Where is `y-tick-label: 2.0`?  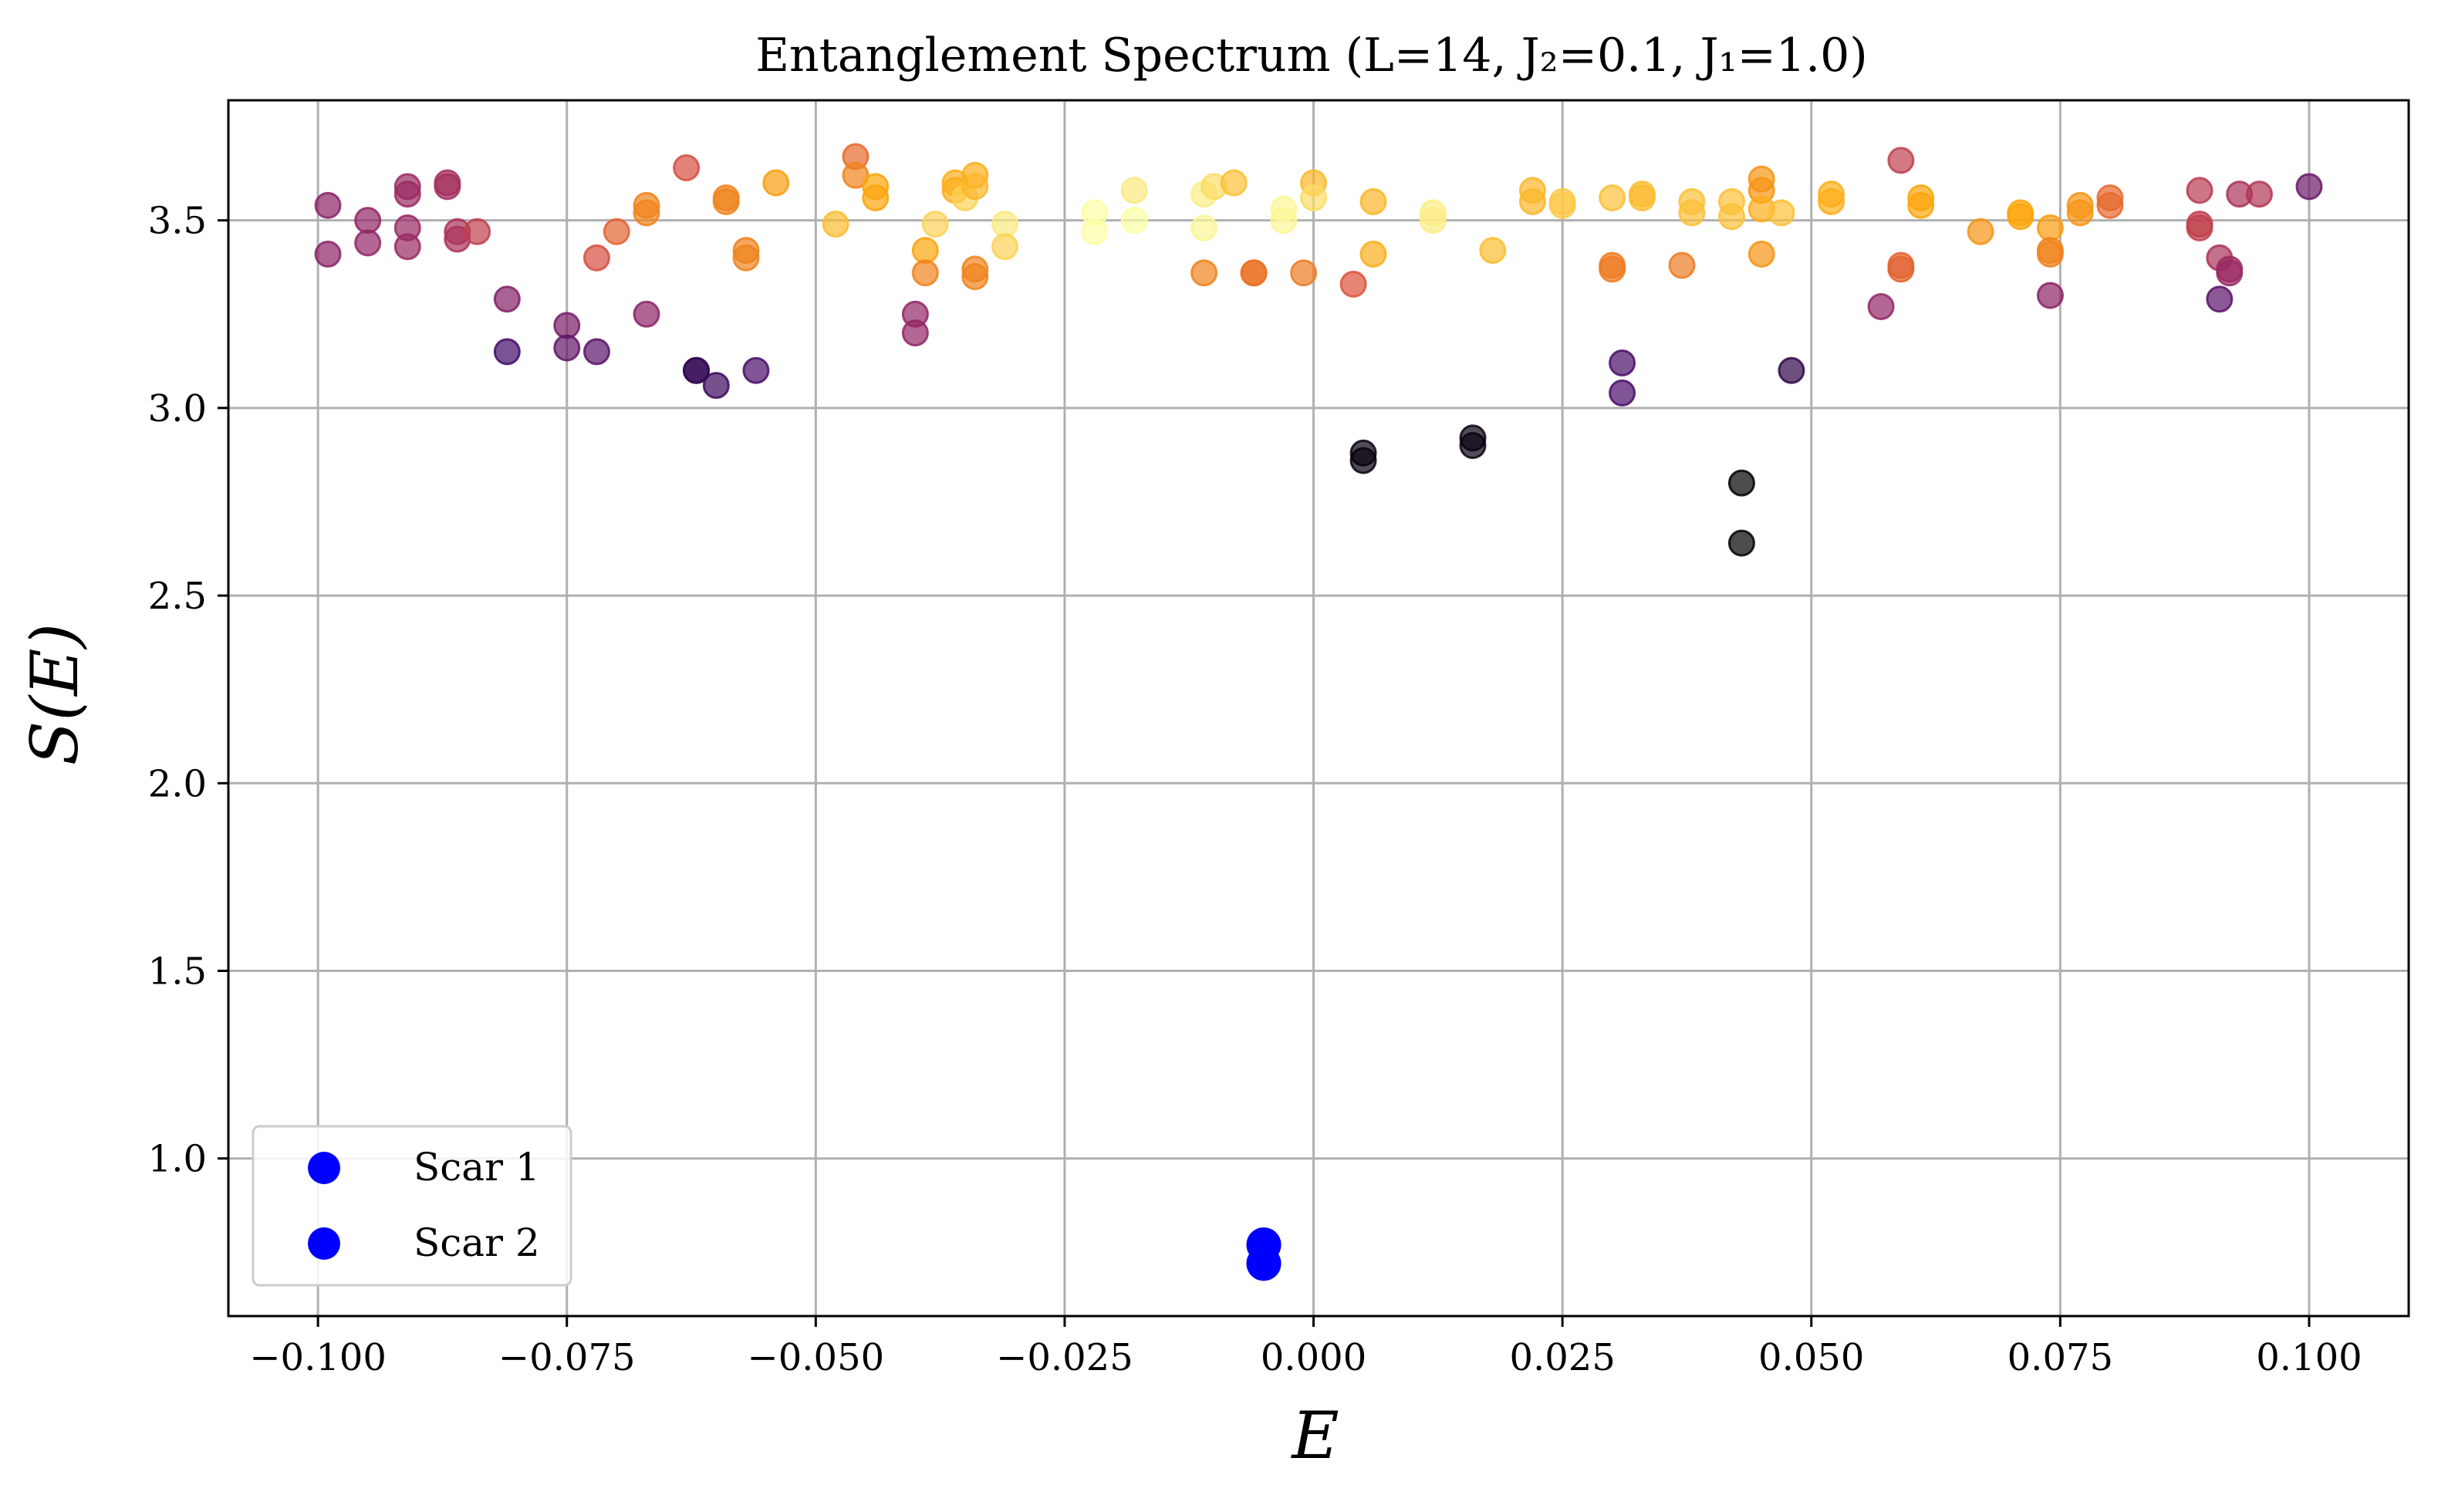 y-tick-label: 2.0 is located at coordinates (177, 783).